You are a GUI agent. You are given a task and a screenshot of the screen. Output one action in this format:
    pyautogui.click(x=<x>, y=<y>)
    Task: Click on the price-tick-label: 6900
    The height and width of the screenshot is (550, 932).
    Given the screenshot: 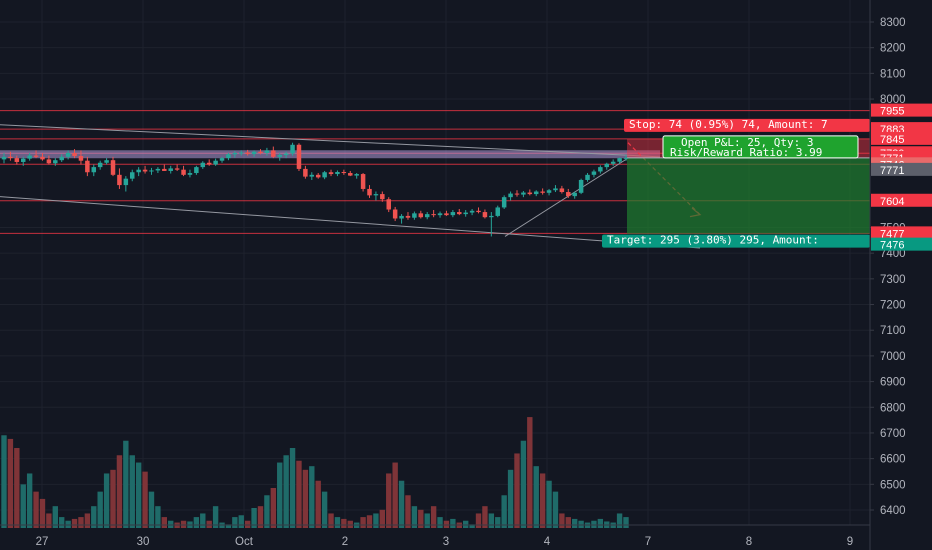 What is the action you would take?
    pyautogui.click(x=893, y=383)
    